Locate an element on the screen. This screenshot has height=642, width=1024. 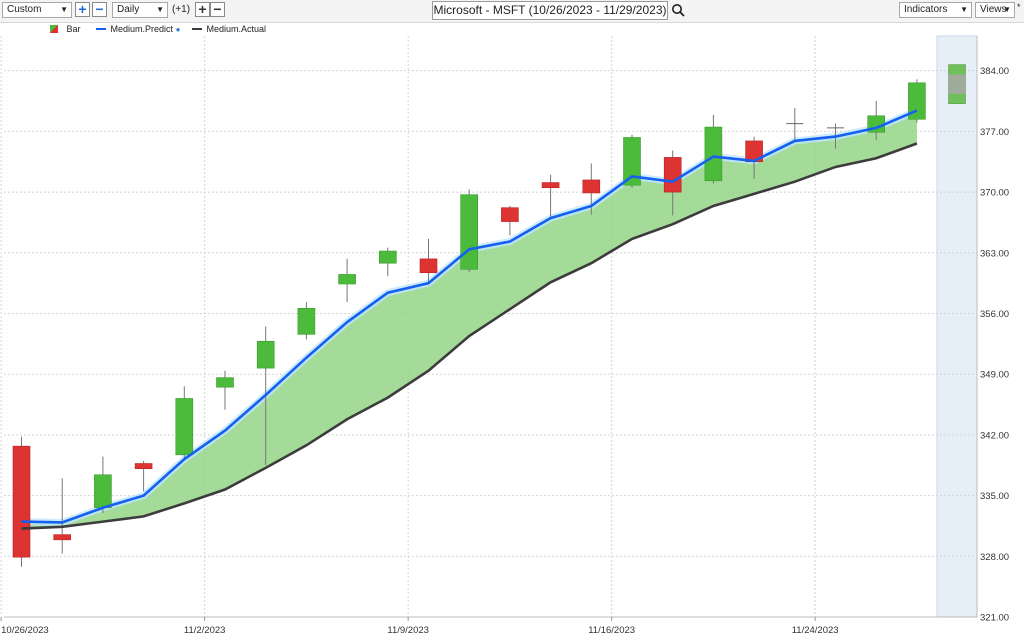
price-tick-label: 349.00 is located at coordinates (994, 375).